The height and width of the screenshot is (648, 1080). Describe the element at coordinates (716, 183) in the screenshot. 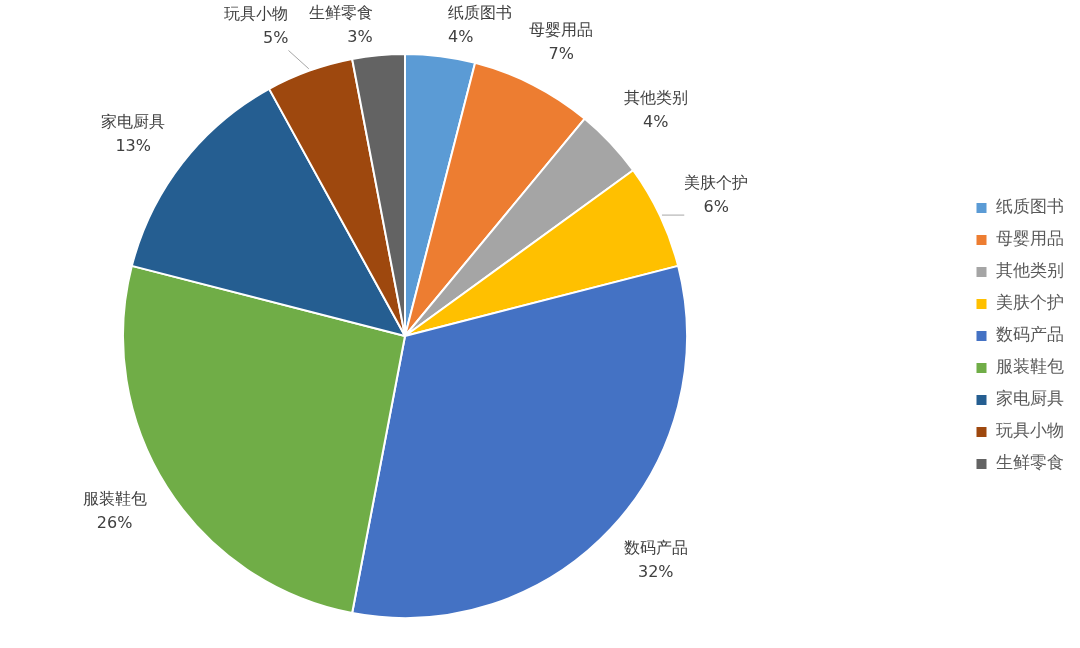

I see `slice-label: 美肤个护` at that location.